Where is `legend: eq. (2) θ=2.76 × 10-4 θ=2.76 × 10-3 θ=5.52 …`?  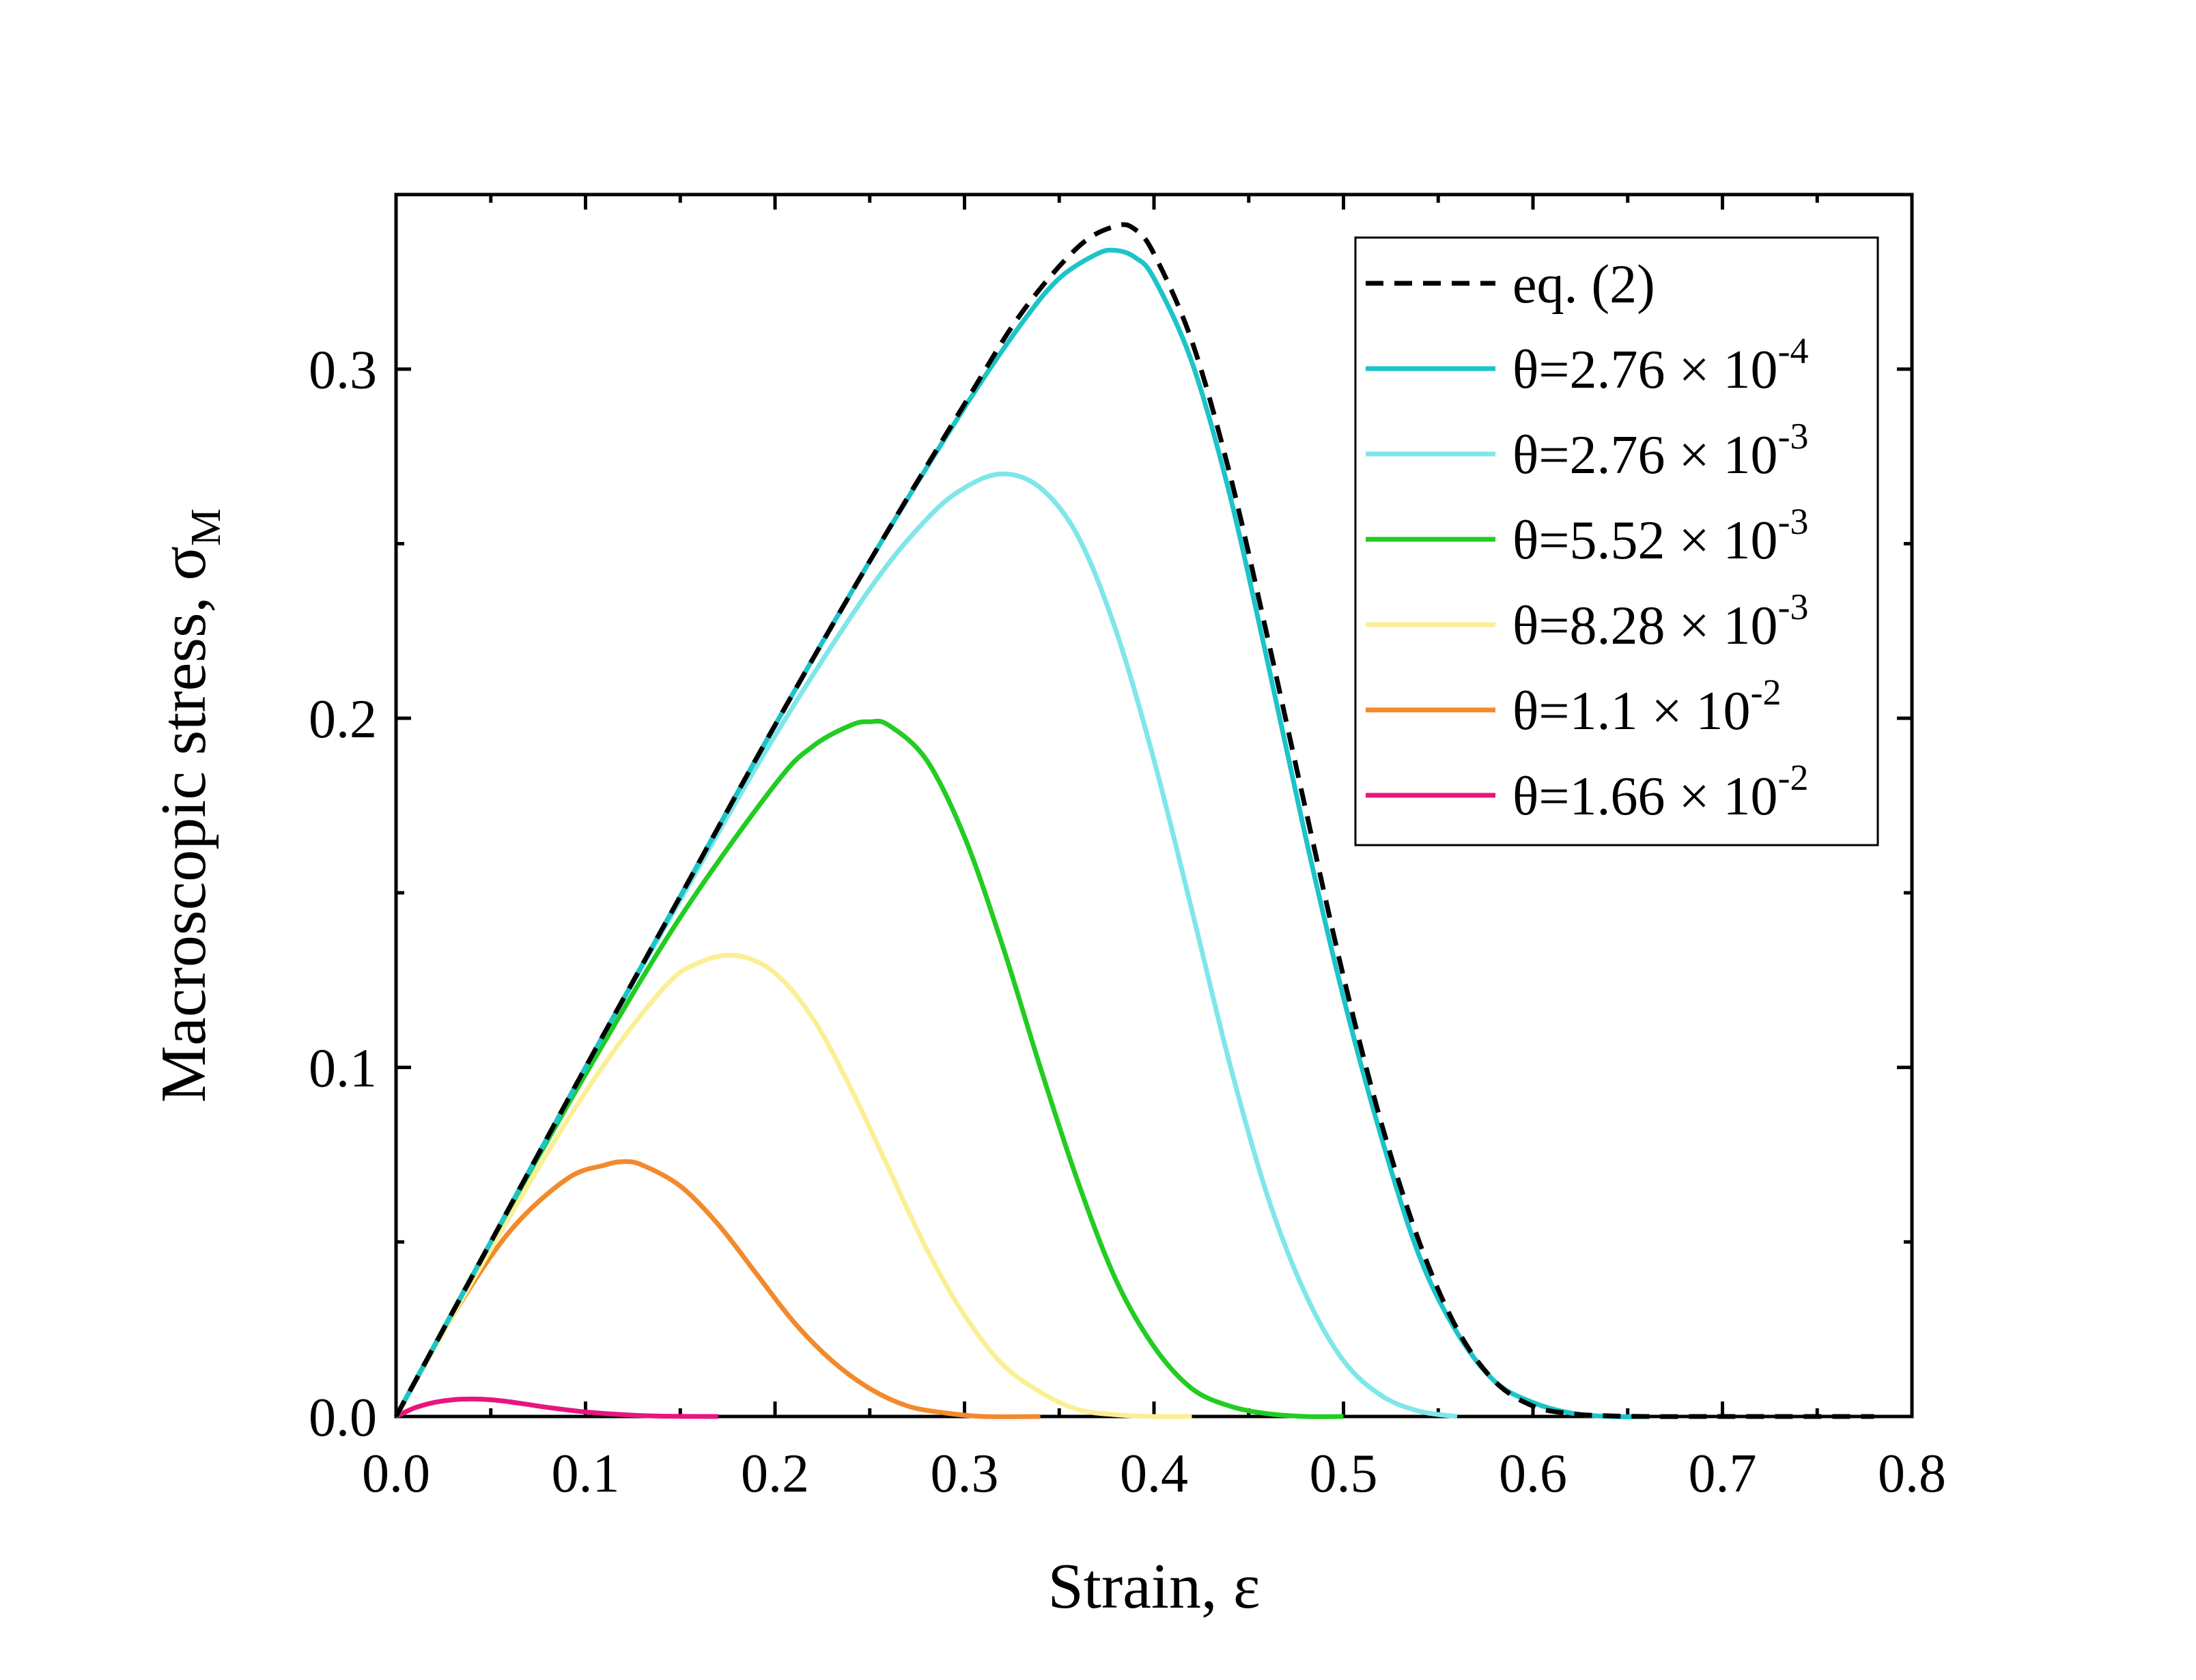 legend: eq. (2) θ=2.76 × 10-4 θ=2.76 × 10-3 θ=5.52 … is located at coordinates (1617, 541).